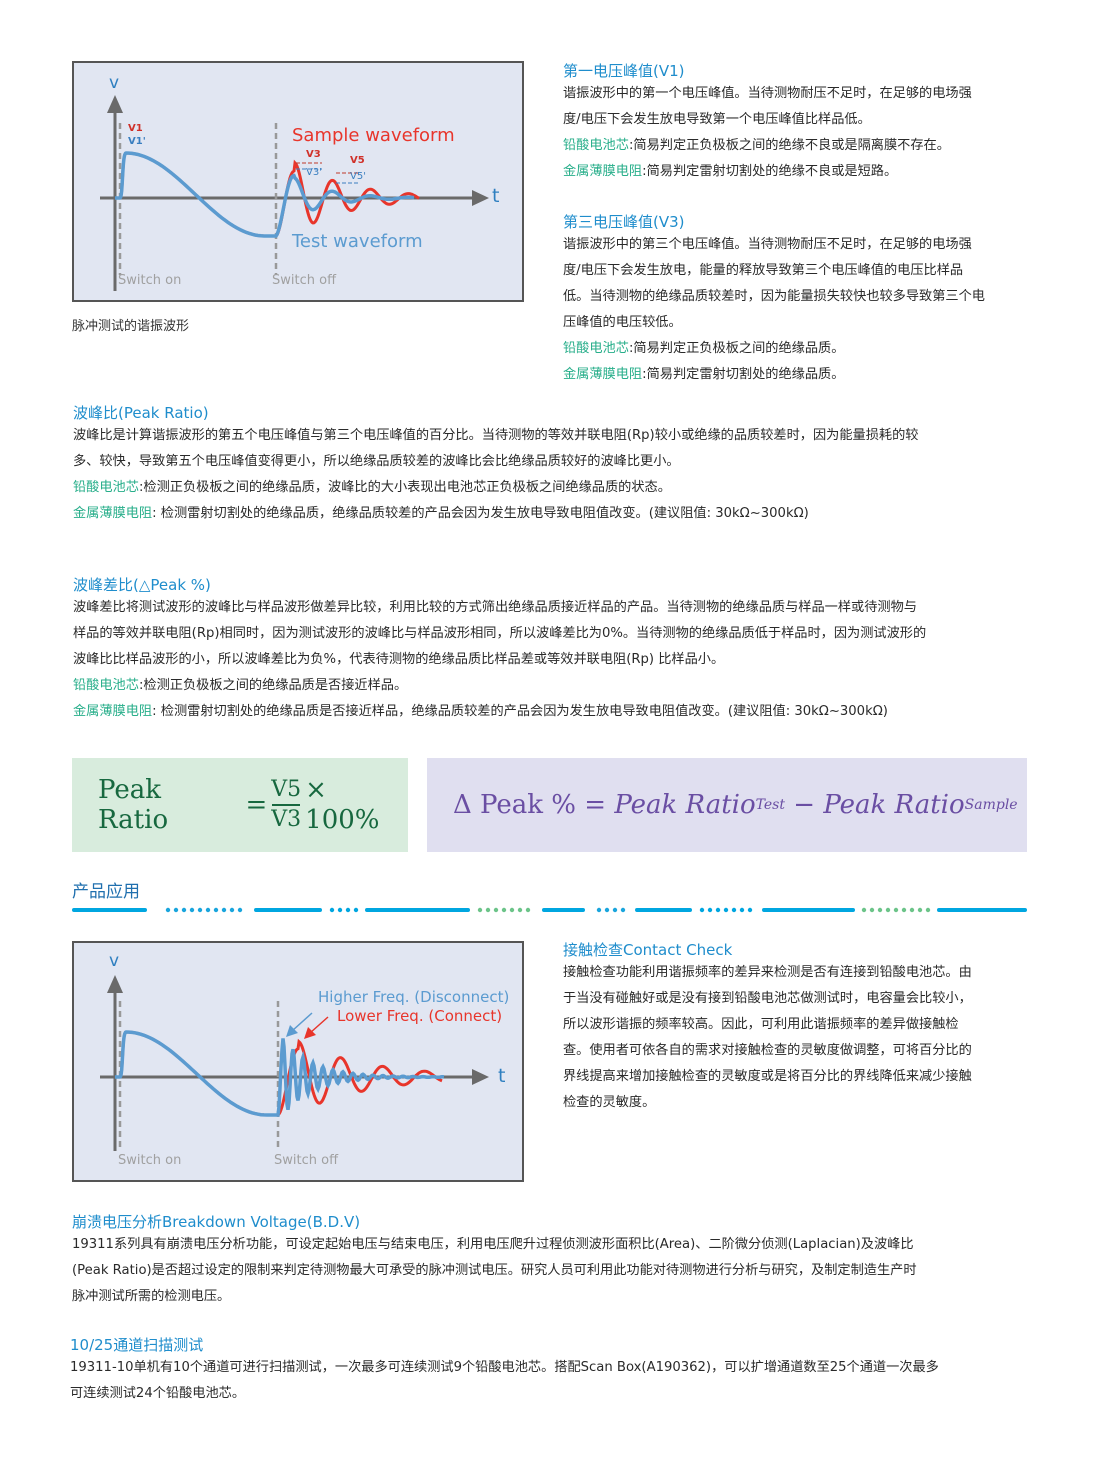  What do you see at coordinates (150, 280) in the screenshot?
I see `switch-on-label: Switch on` at bounding box center [150, 280].